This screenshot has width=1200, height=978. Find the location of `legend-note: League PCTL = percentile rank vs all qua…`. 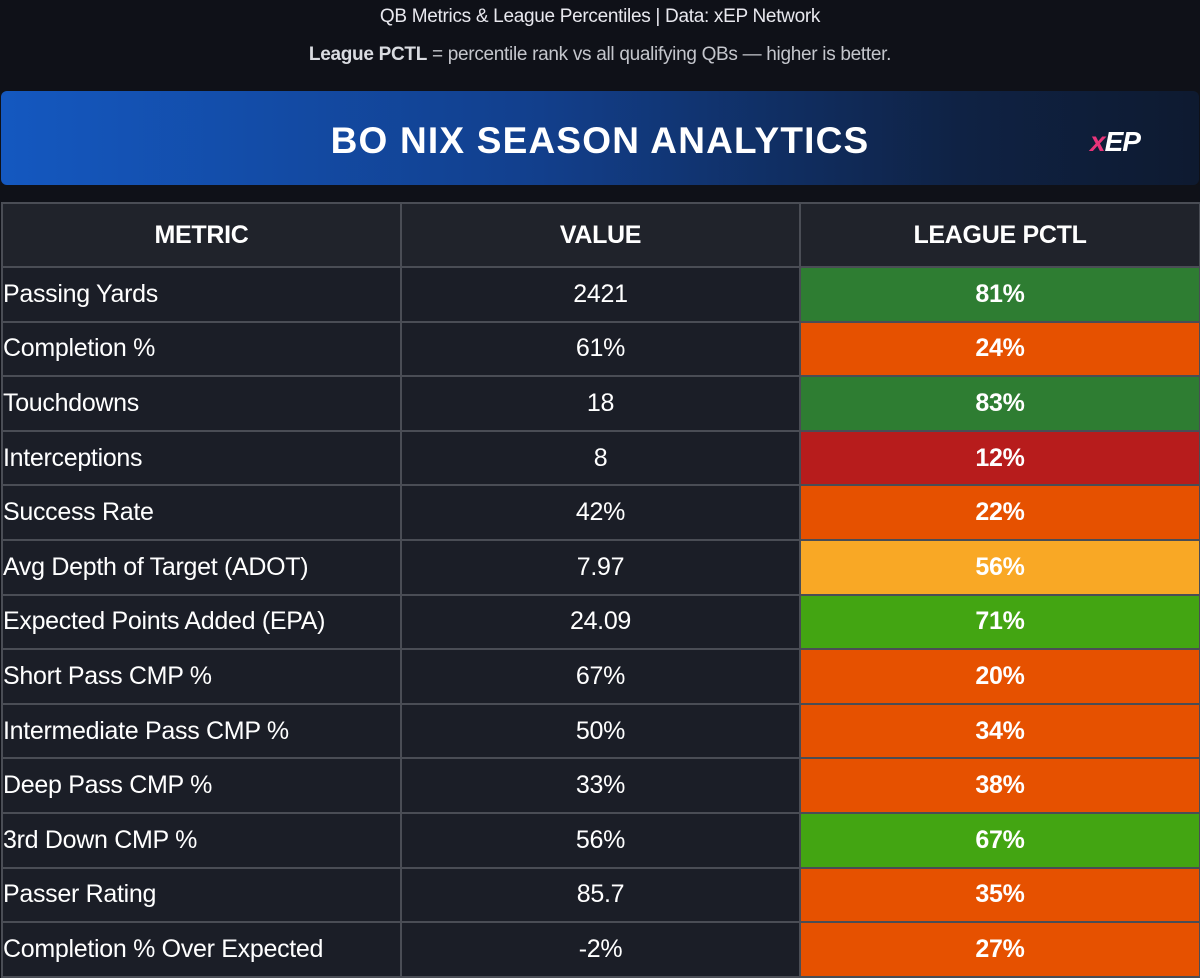

legend-note: League PCTL = percentile rank vs all qua… is located at coordinates (600, 55).